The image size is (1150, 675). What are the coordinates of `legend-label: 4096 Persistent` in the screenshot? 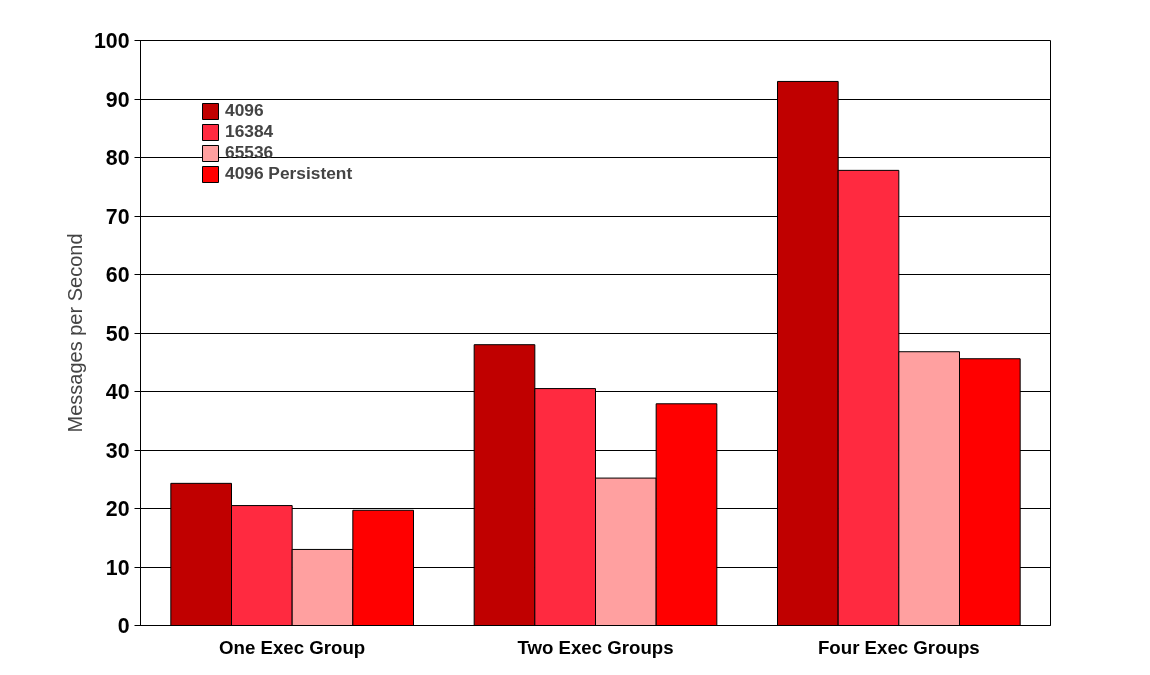 It's located at (289, 173).